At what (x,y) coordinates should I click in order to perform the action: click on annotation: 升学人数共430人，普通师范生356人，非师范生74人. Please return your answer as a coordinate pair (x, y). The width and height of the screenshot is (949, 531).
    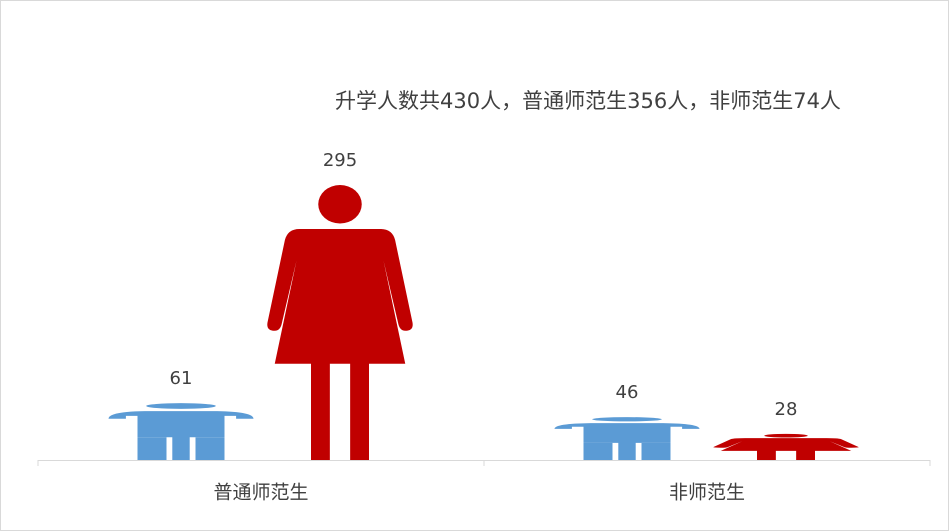
    Looking at the image, I should click on (588, 101).